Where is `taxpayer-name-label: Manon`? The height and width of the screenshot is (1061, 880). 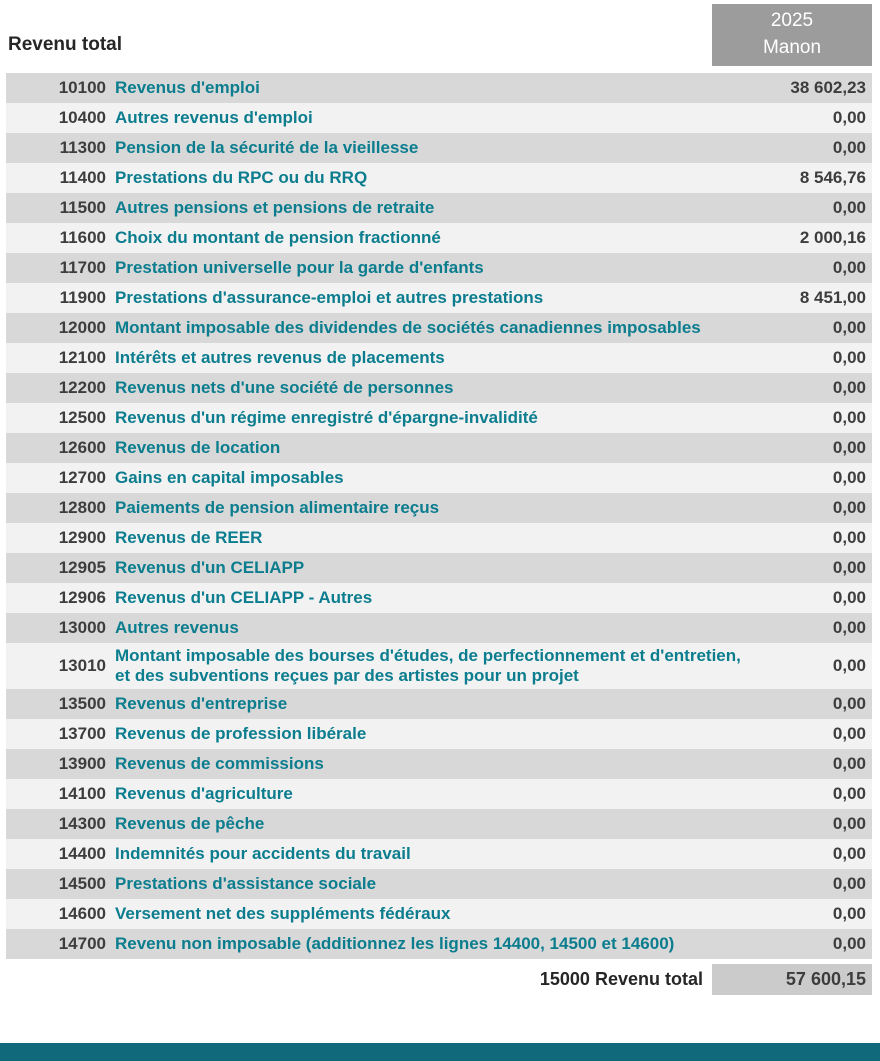
taxpayer-name-label: Manon is located at coordinates (792, 47).